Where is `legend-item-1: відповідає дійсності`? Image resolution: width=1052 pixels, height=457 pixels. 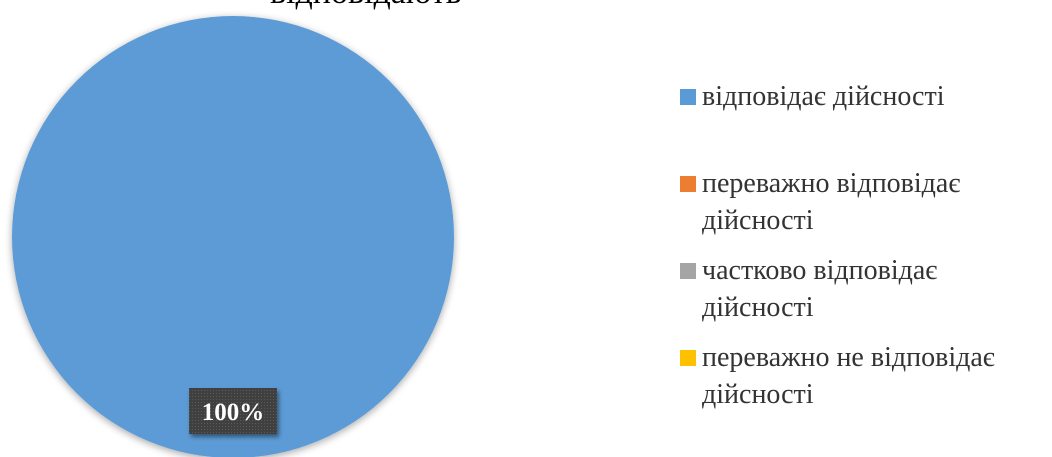 legend-item-1: відповідає дійсності is located at coordinates (863, 96).